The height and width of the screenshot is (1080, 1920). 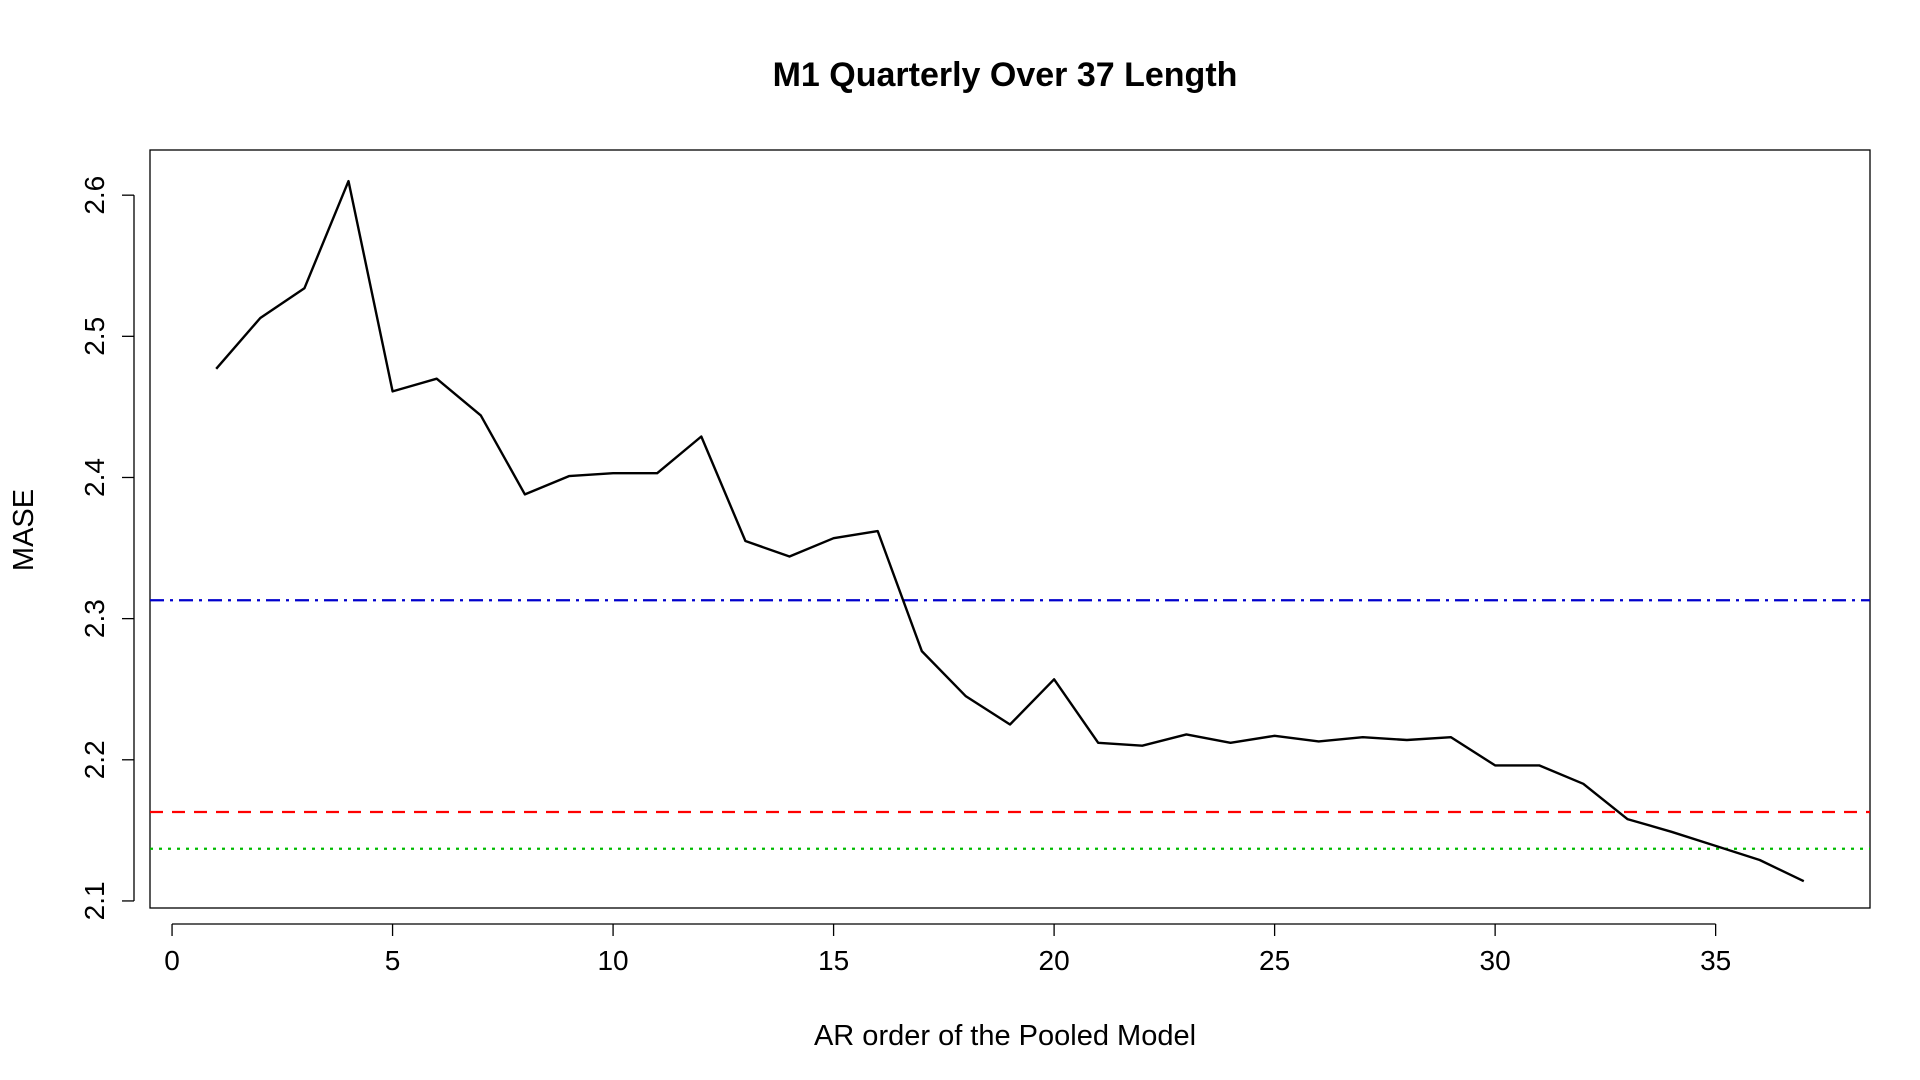 I want to click on y-tick-label: 2.1, so click(x=94, y=900).